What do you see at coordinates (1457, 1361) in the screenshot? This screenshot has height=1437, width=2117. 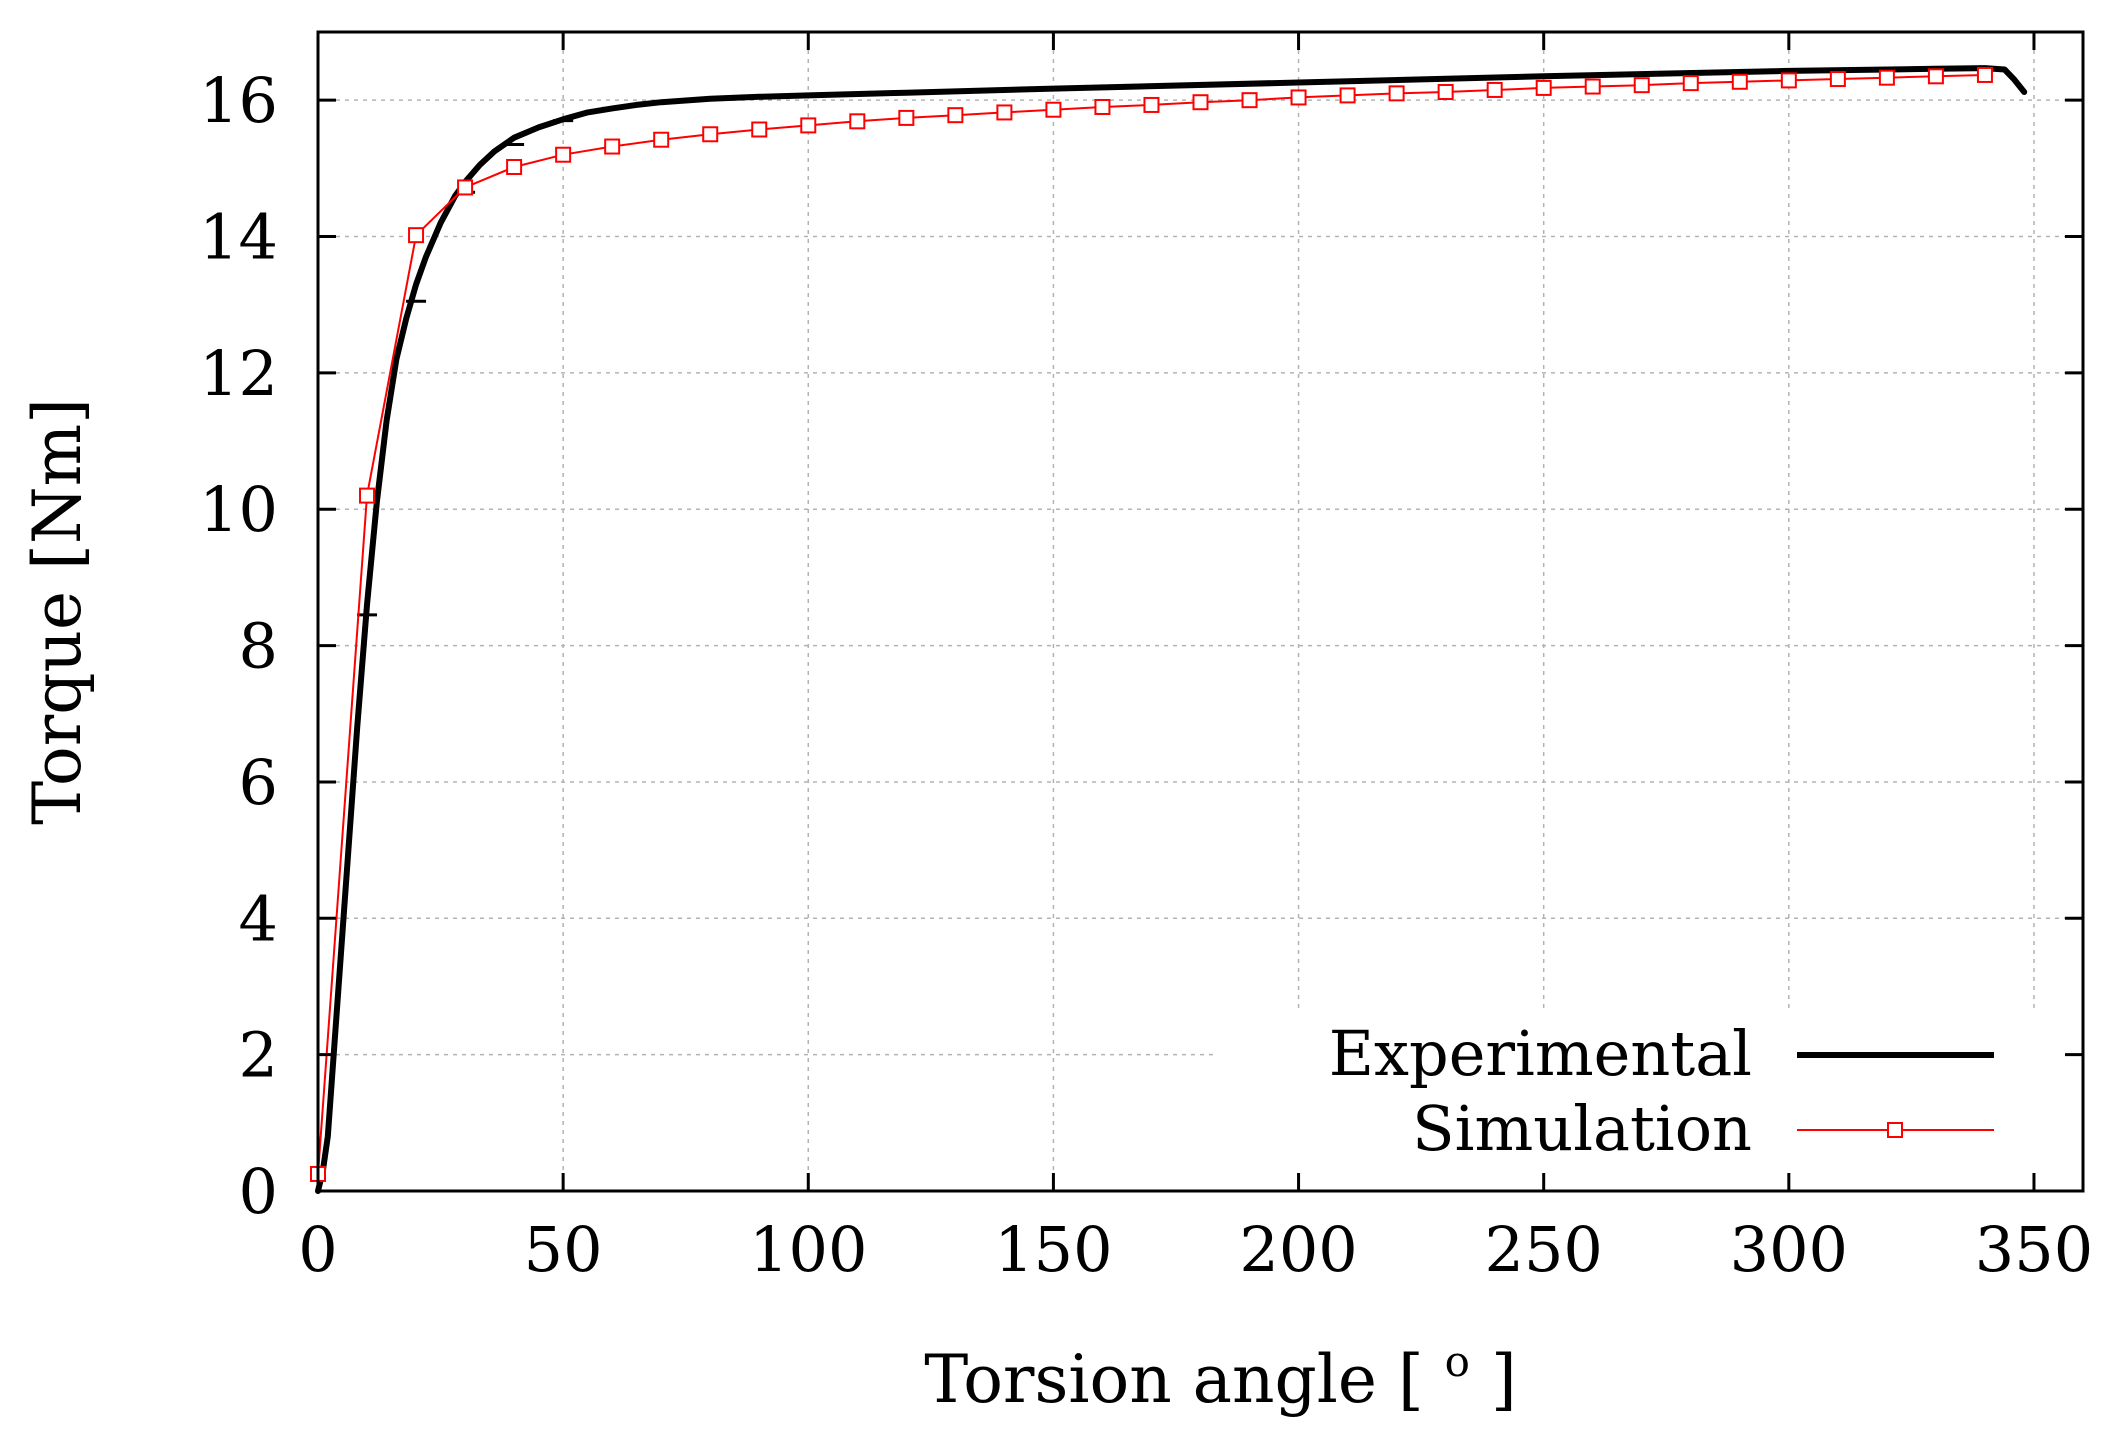 I see `x-axis-unit-degree: o` at bounding box center [1457, 1361].